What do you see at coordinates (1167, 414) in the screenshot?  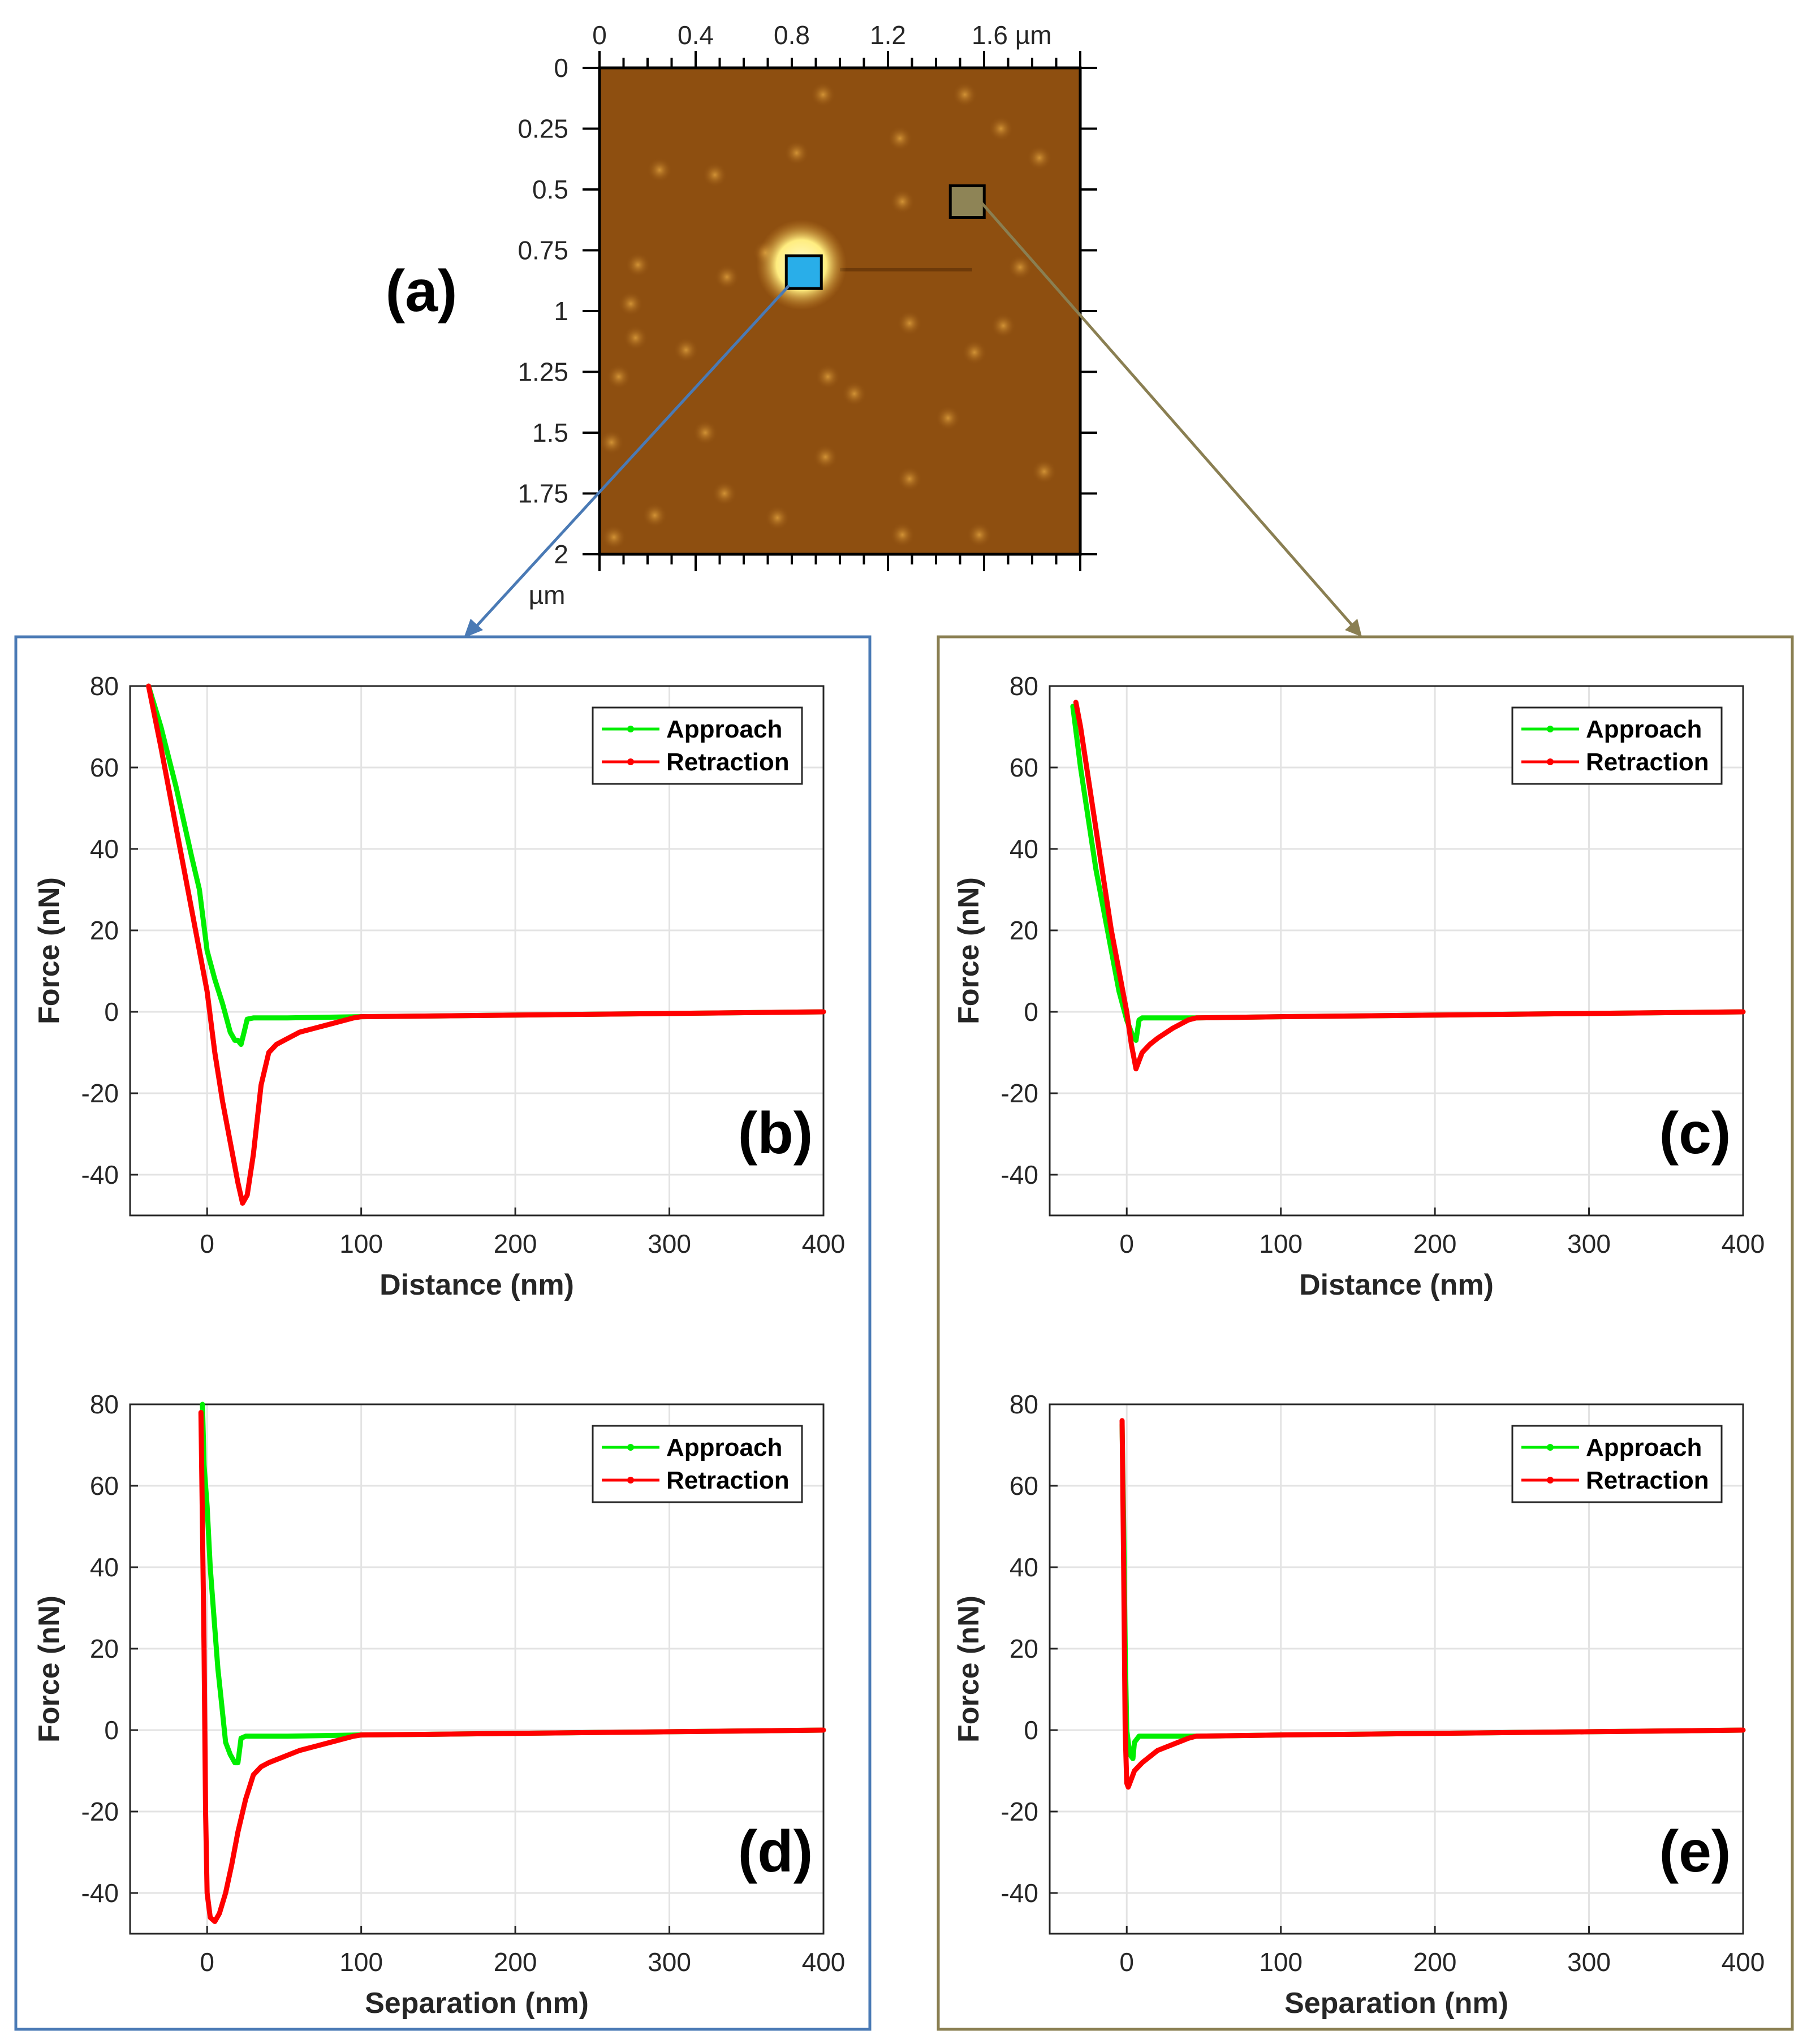 I see `arrow-olive` at bounding box center [1167, 414].